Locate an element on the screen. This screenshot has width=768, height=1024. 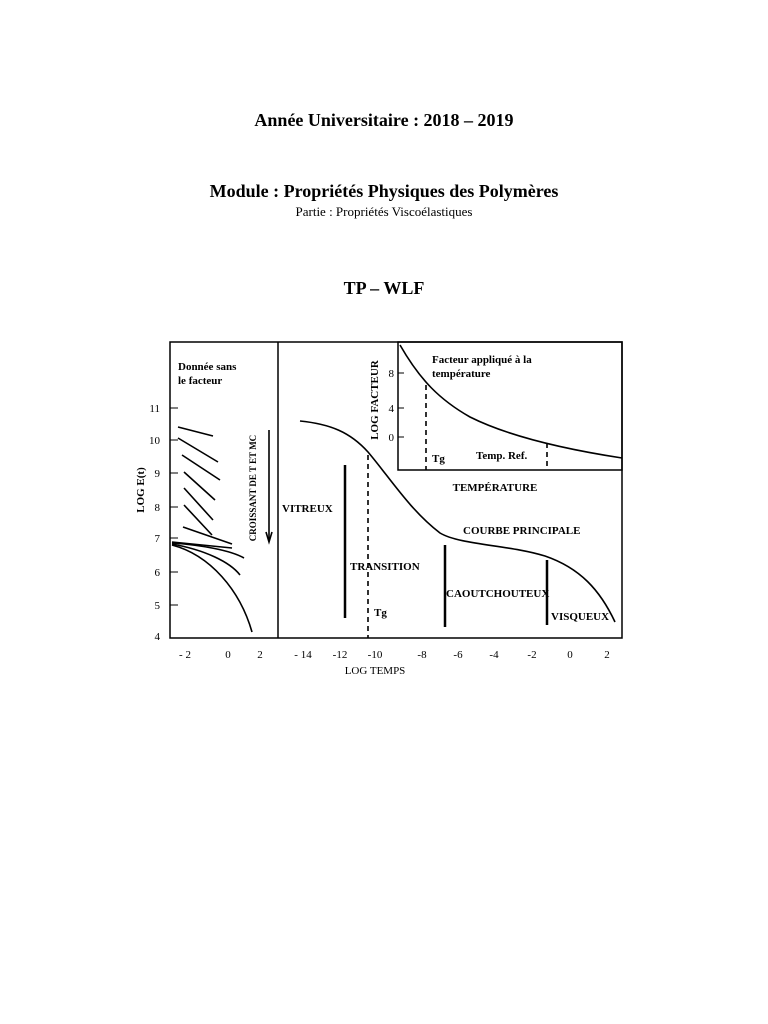
y-tick: 10 is located at coordinates (155, 441).